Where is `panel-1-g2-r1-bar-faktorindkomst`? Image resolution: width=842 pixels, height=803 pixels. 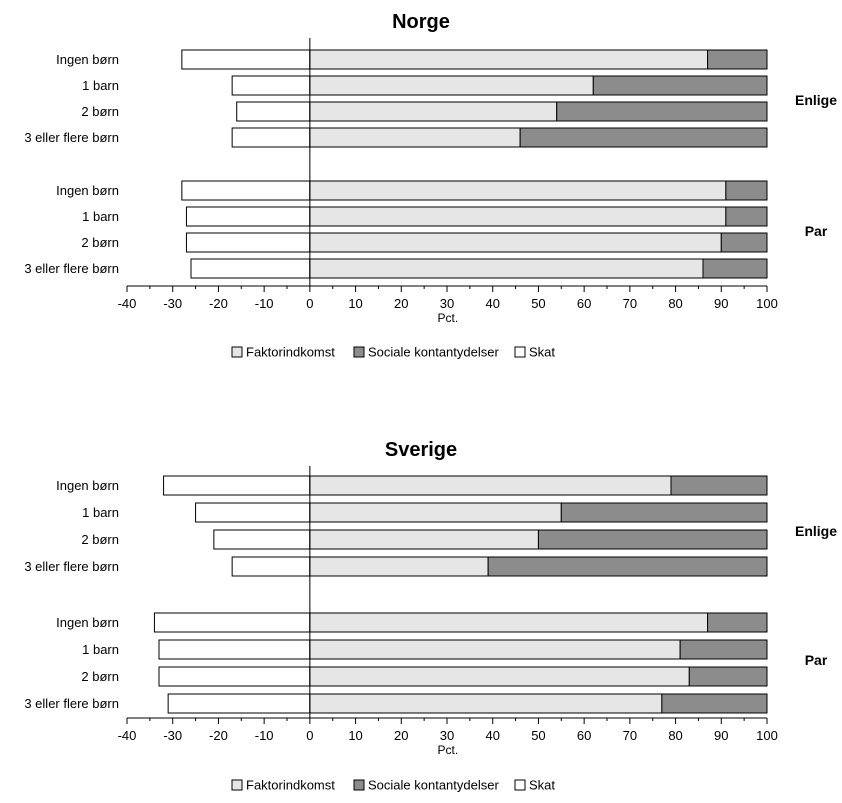 panel-1-g2-r1-bar-faktorindkomst is located at coordinates (518, 190).